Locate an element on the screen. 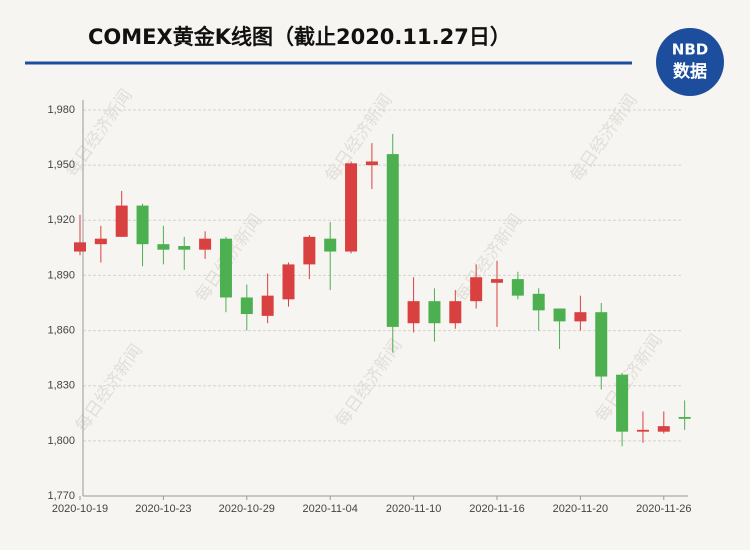  y-tick-label: 1,950 is located at coordinates (61, 165).